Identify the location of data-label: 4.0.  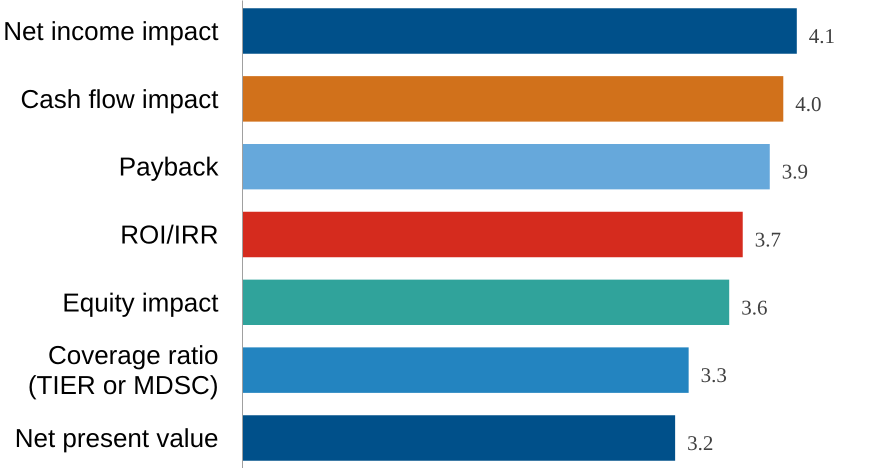
(808, 104).